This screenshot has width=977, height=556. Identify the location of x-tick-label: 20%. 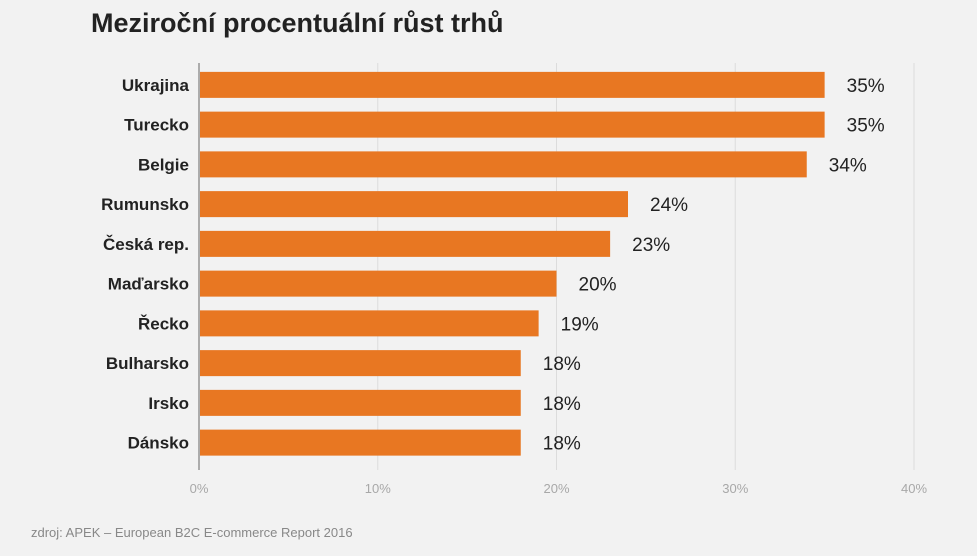
(556, 488).